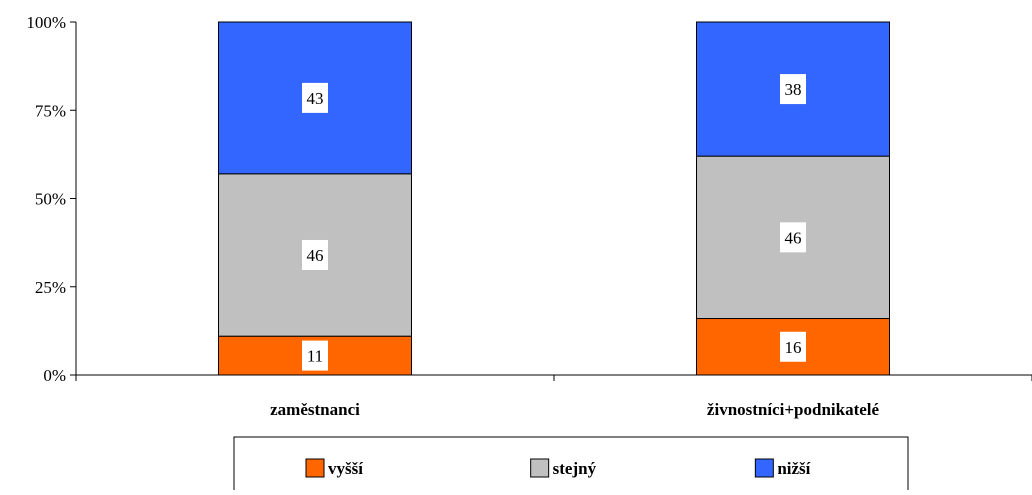 Image resolution: width=1032 pixels, height=495 pixels. What do you see at coordinates (575, 468) in the screenshot?
I see `legend-label: stejný` at bounding box center [575, 468].